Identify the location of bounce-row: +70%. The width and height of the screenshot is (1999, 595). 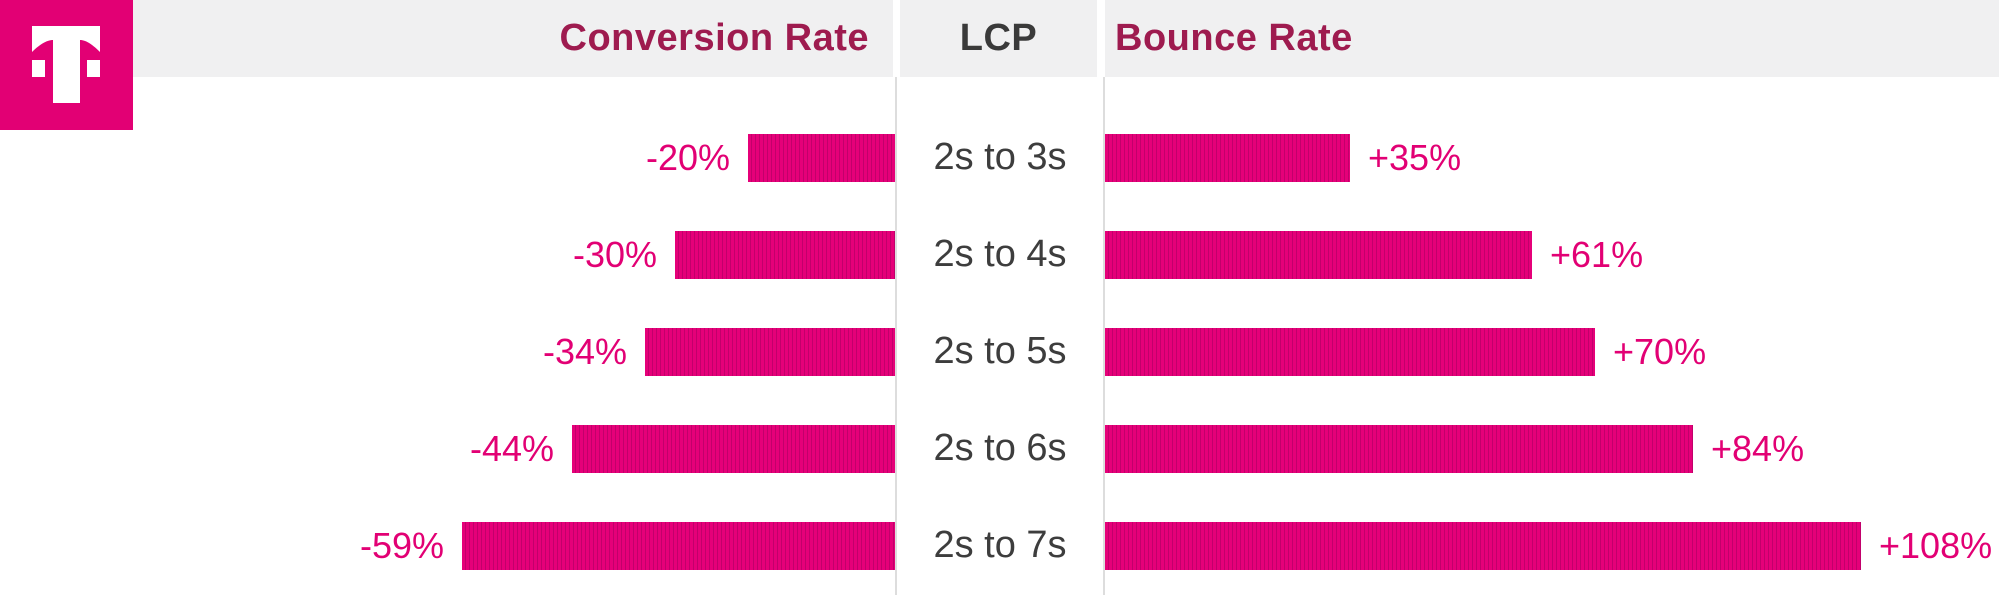
(1552, 351).